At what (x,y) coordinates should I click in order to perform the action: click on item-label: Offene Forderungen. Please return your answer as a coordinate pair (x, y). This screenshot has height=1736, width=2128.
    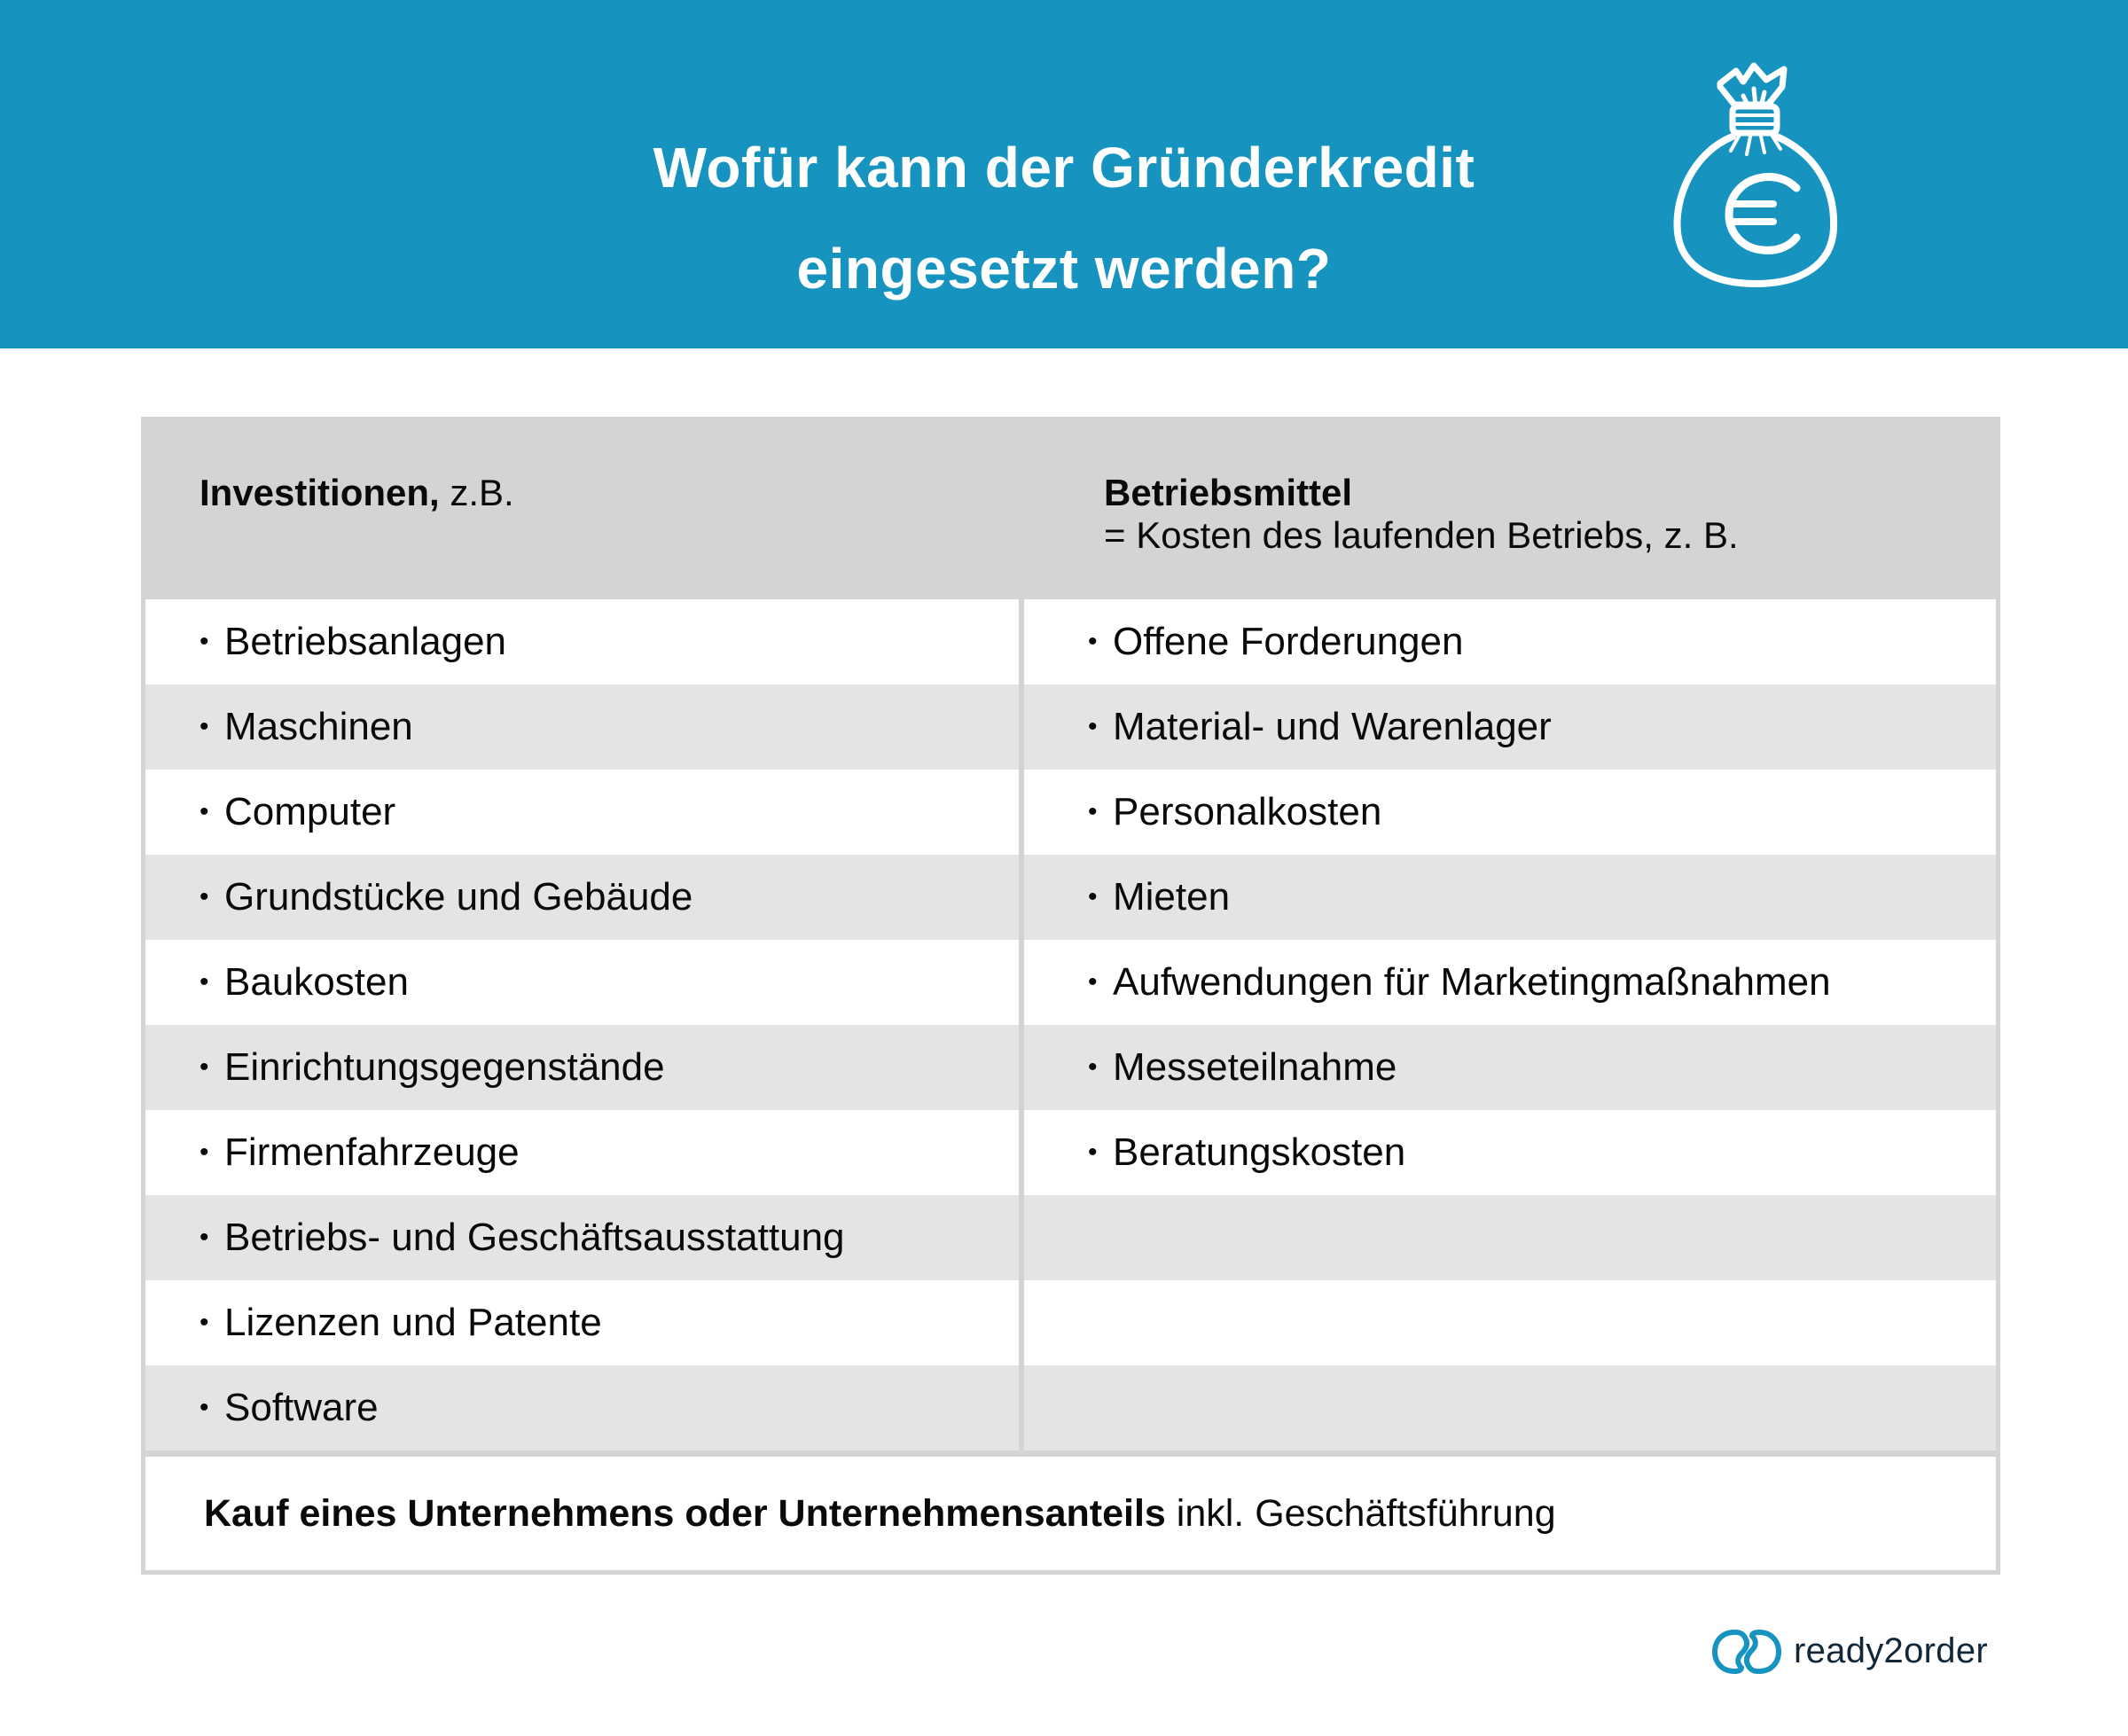
    Looking at the image, I should click on (1289, 641).